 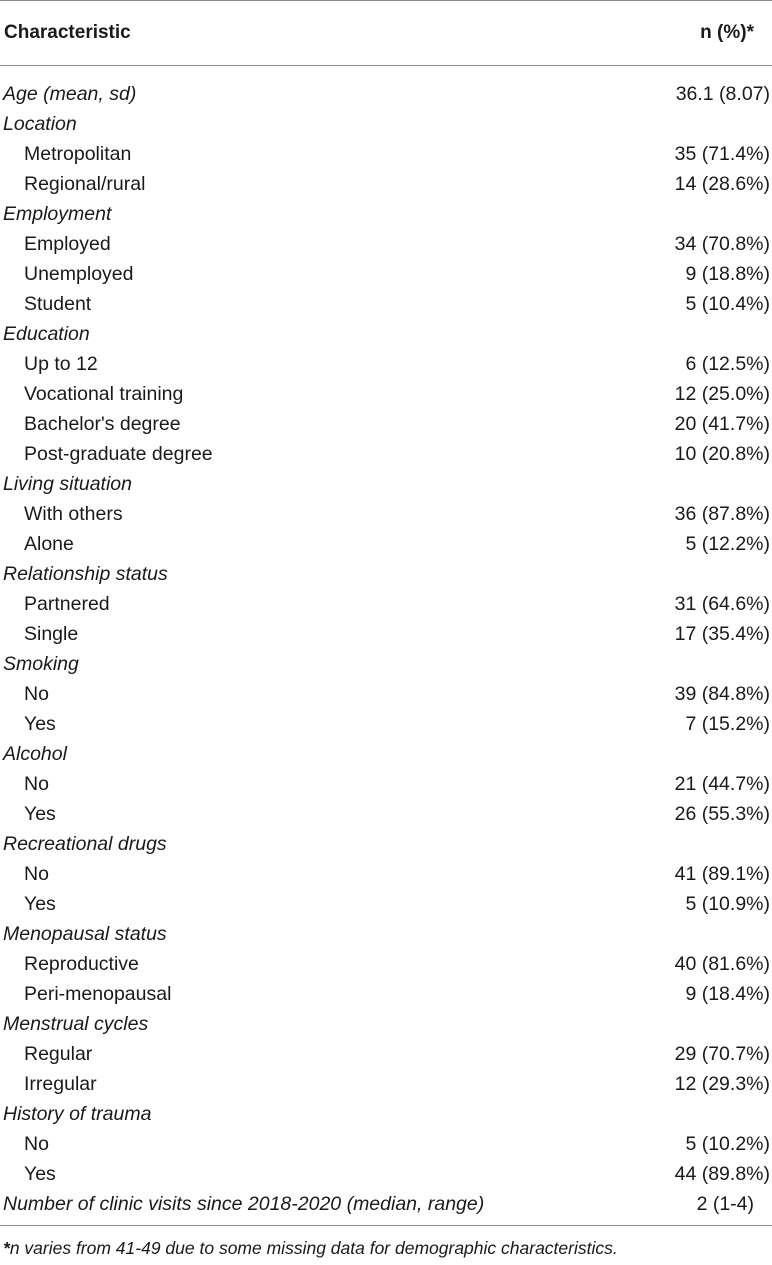 What do you see at coordinates (386, 0) in the screenshot?
I see `top-rule` at bounding box center [386, 0].